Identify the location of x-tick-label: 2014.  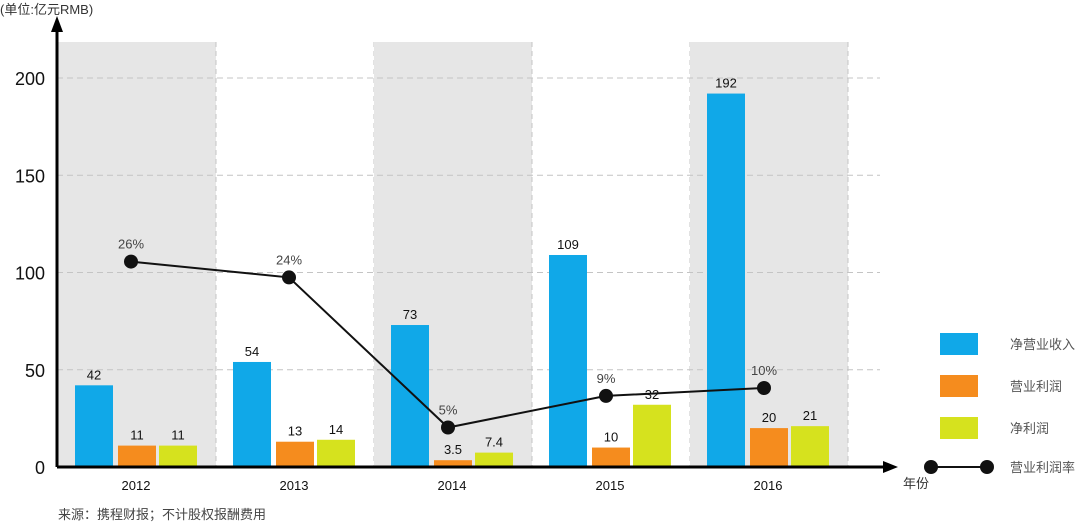
(452, 485).